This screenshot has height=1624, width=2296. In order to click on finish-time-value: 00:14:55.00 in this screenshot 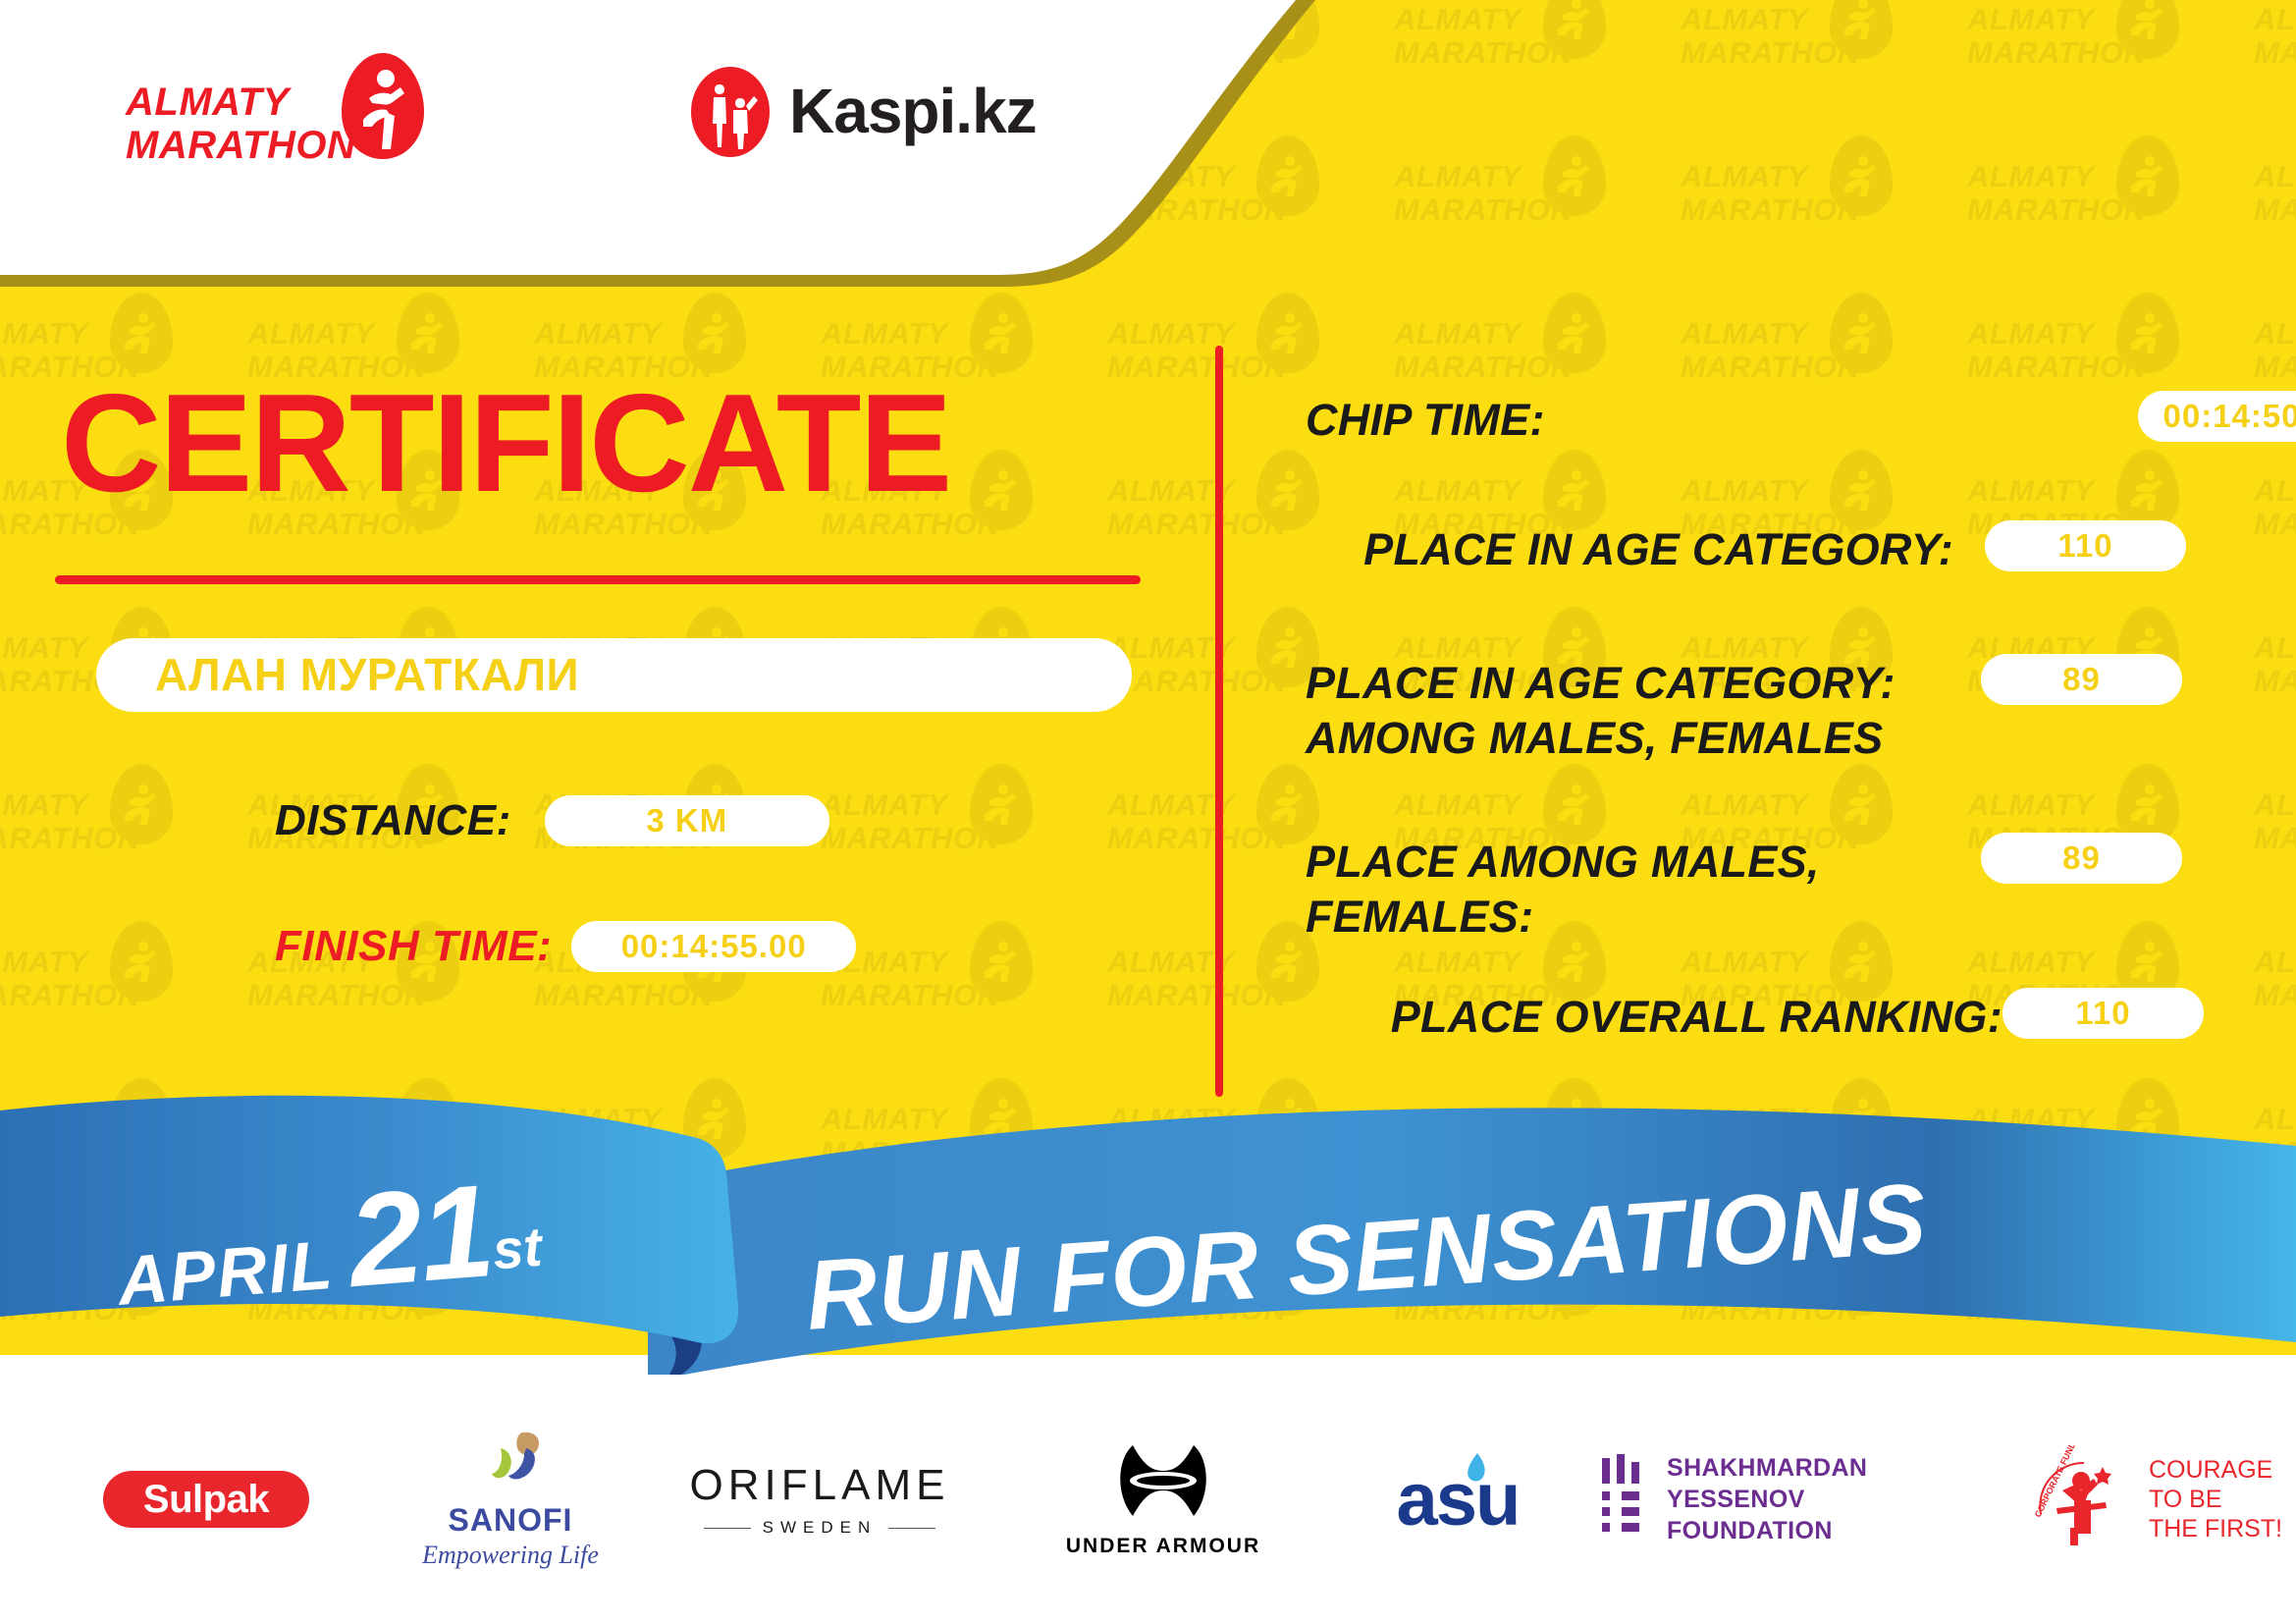, I will do `click(714, 946)`.